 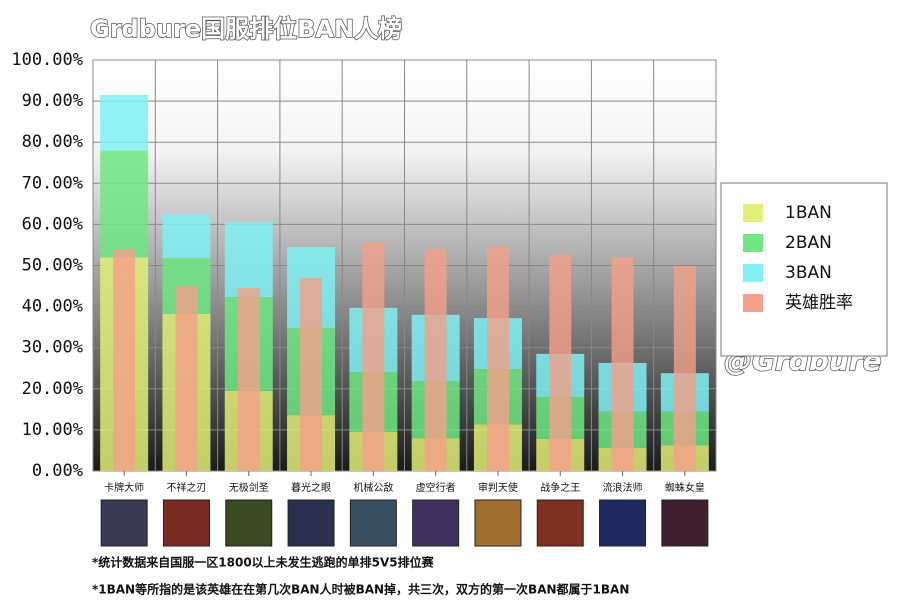 I want to click on footnote: *统计数据来自国服一区1800以上未发生逃跑的单排5V5排位赛, so click(x=263, y=562).